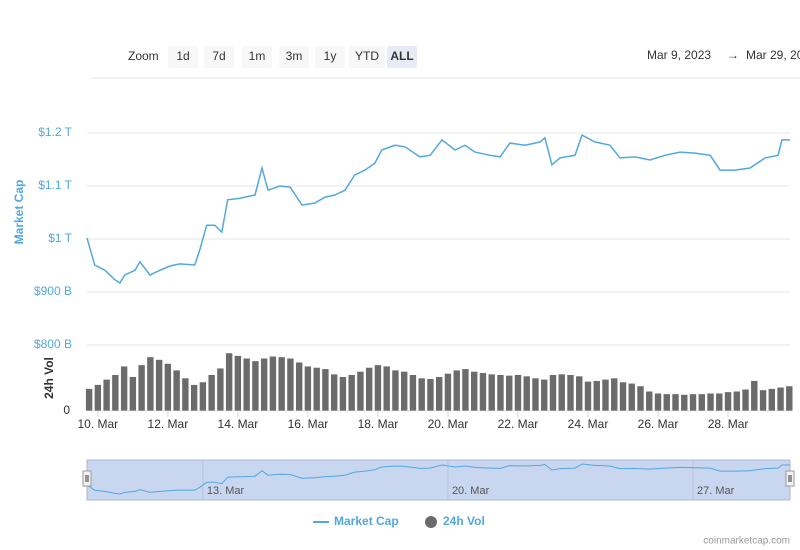 The width and height of the screenshot is (800, 550). What do you see at coordinates (431, 522) in the screenshot?
I see `legend-symbol` at bounding box center [431, 522].